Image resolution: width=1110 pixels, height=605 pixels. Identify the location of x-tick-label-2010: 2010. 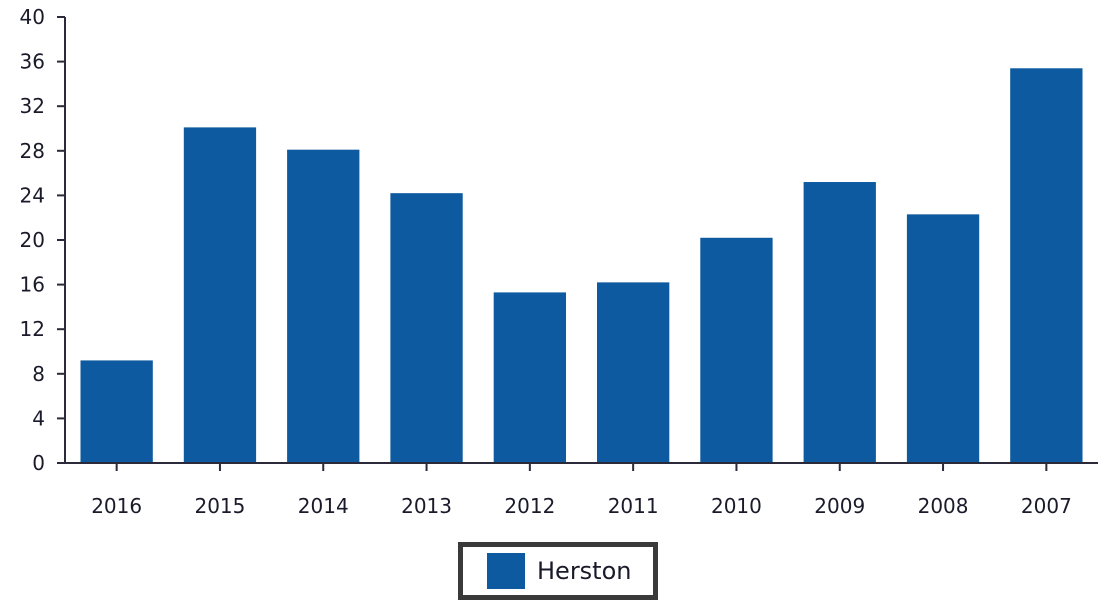
(736, 506).